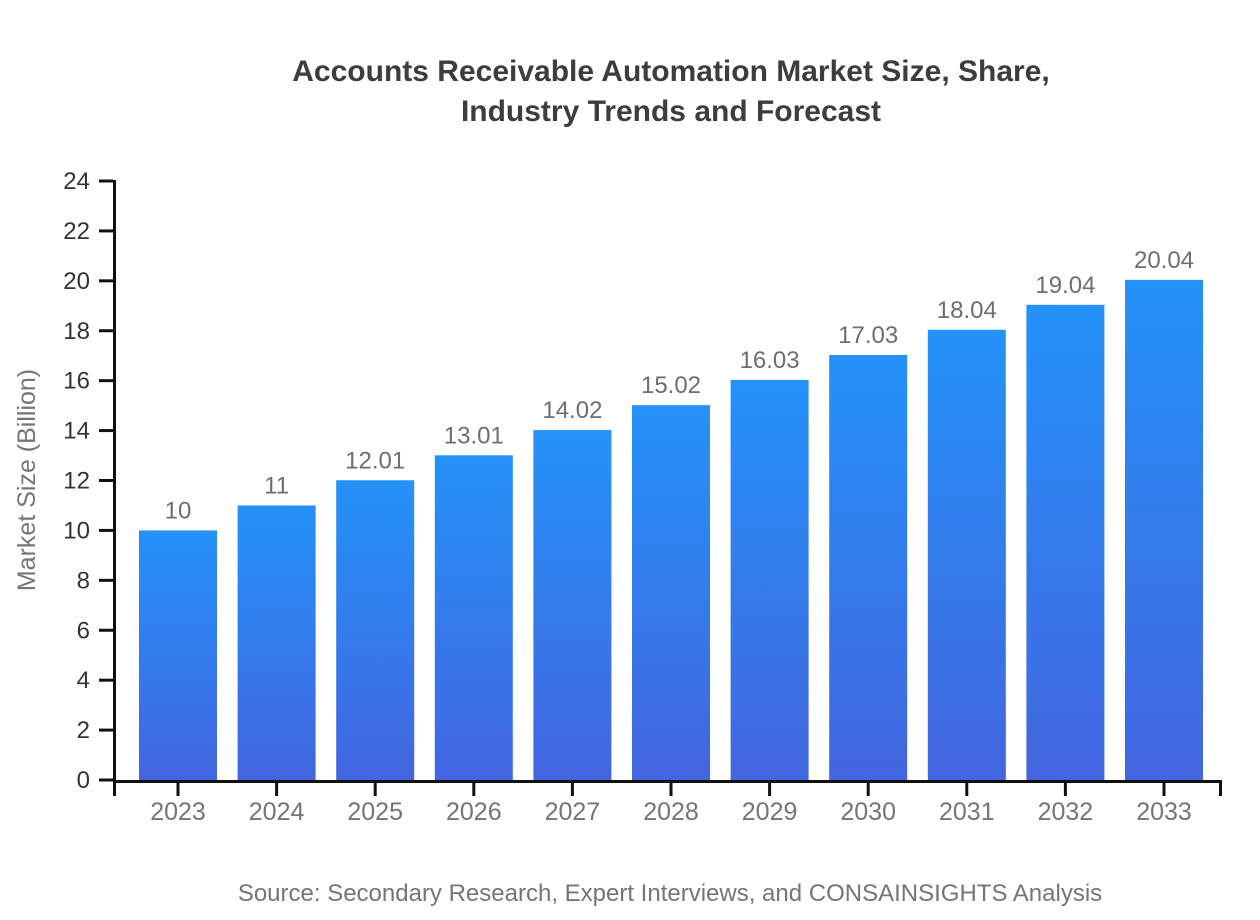 The width and height of the screenshot is (1260, 920). What do you see at coordinates (1066, 812) in the screenshot?
I see `x-tick-label: 2032` at bounding box center [1066, 812].